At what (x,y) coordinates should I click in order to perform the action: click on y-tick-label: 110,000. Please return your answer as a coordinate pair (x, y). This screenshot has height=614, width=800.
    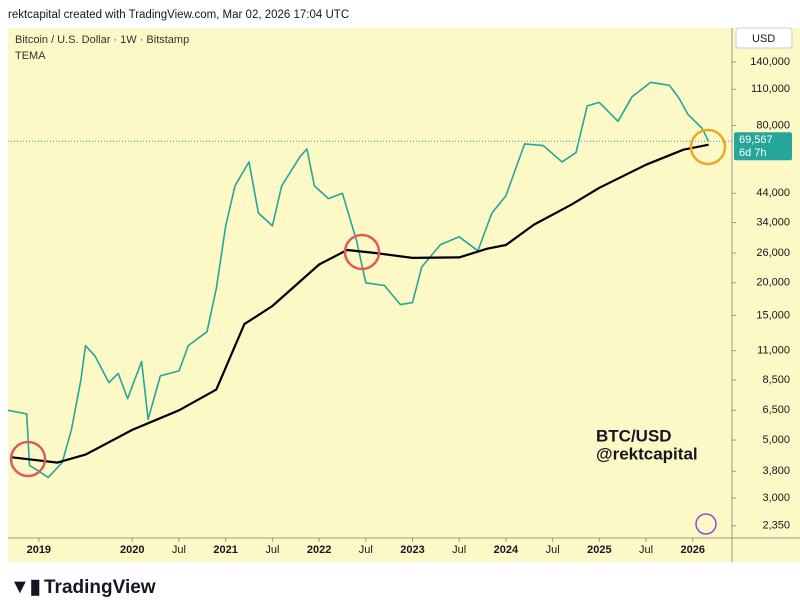
    Looking at the image, I should click on (770, 89).